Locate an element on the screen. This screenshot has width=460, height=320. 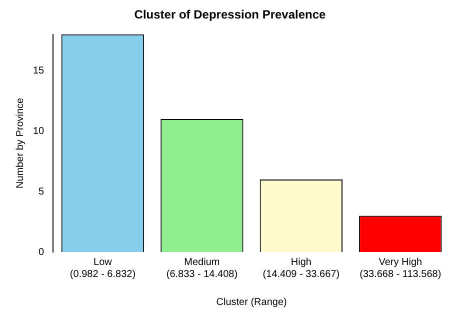
x-tick-label: Medium (6.833 - 14.408) is located at coordinates (202, 268).